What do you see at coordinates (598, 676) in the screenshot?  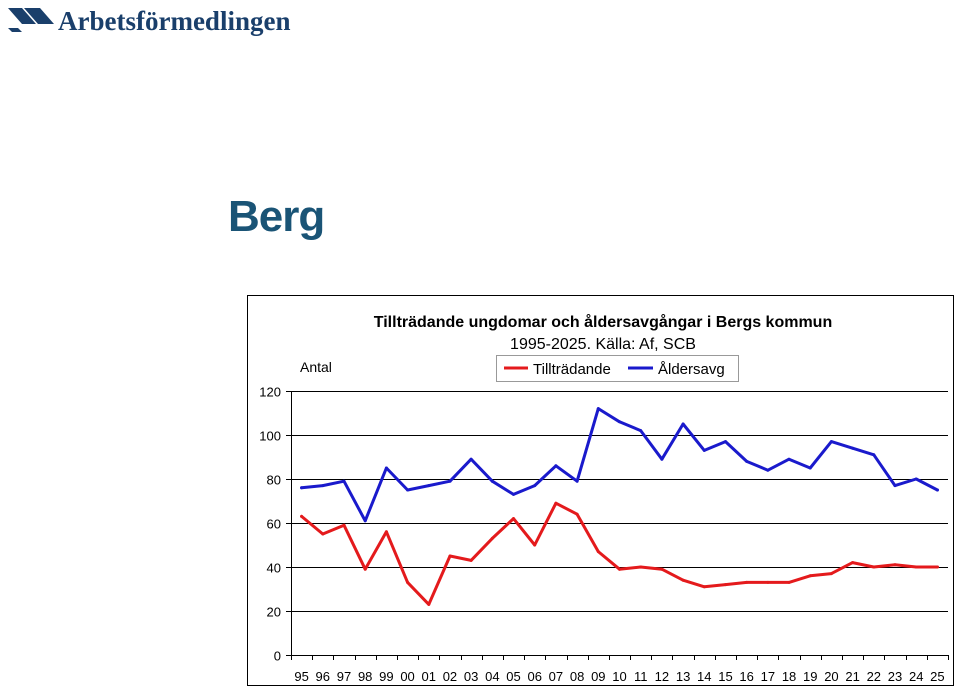 I see `x-tick-label: 09` at bounding box center [598, 676].